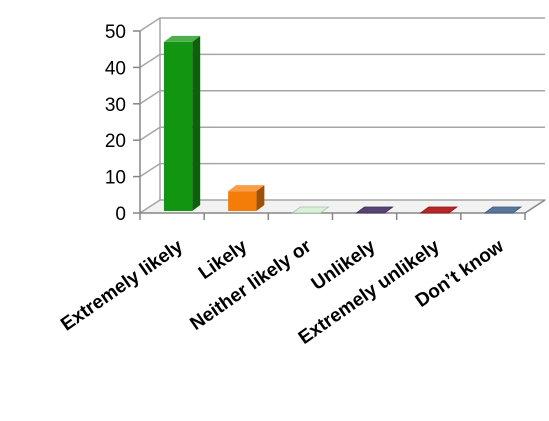 The image size is (549, 421). Describe the element at coordinates (115, 105) in the screenshot. I see `y-tick-label: 30` at that location.